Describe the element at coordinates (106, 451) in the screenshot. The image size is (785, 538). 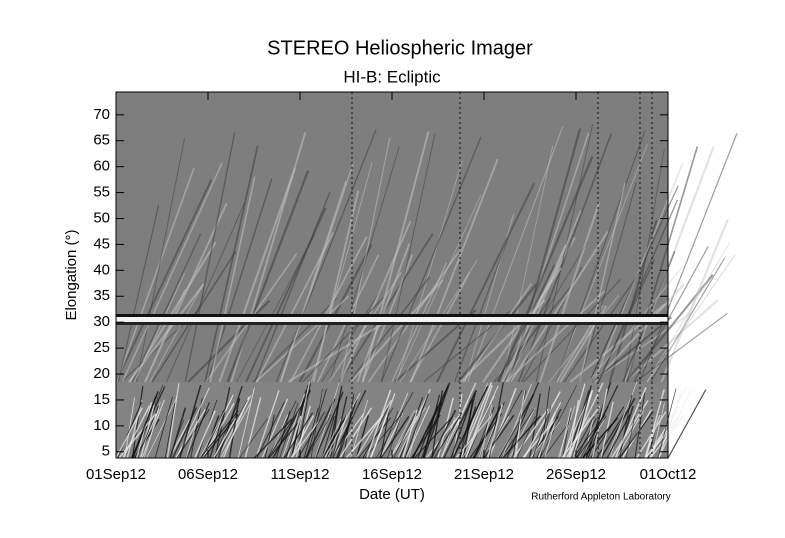
I see `y-tick-label: 5` at that location.